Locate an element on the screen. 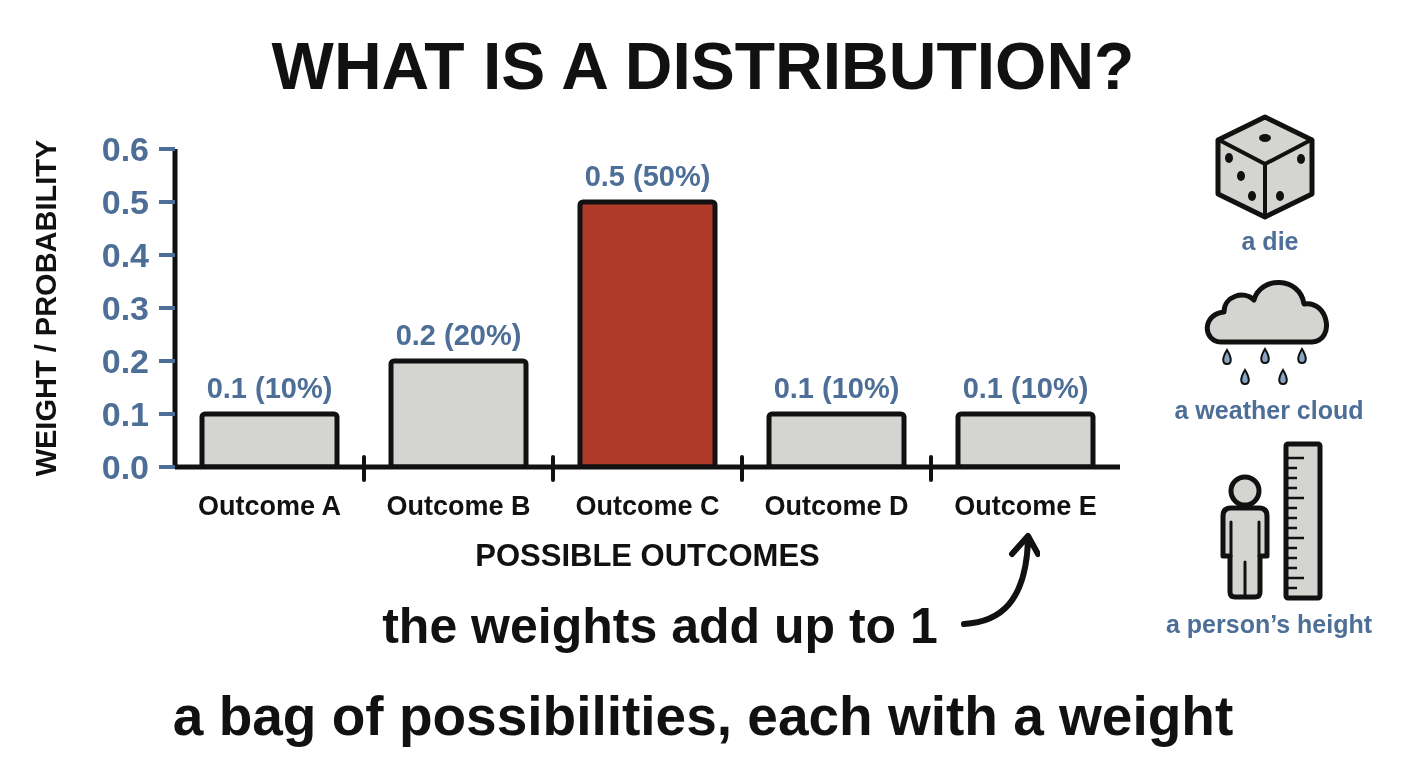 This screenshot has width=1408, height=768. text: the weights add up to 1 is located at coordinates (660, 626).